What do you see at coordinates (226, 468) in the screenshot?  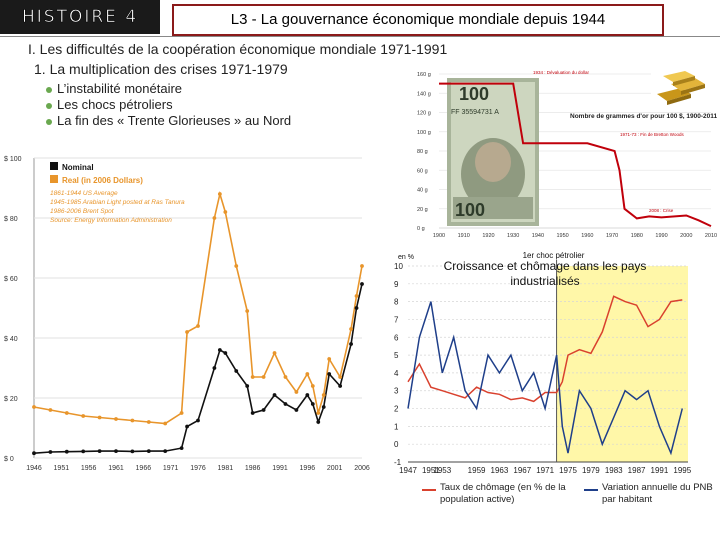 I see `x-tick-label: 1981` at bounding box center [226, 468].